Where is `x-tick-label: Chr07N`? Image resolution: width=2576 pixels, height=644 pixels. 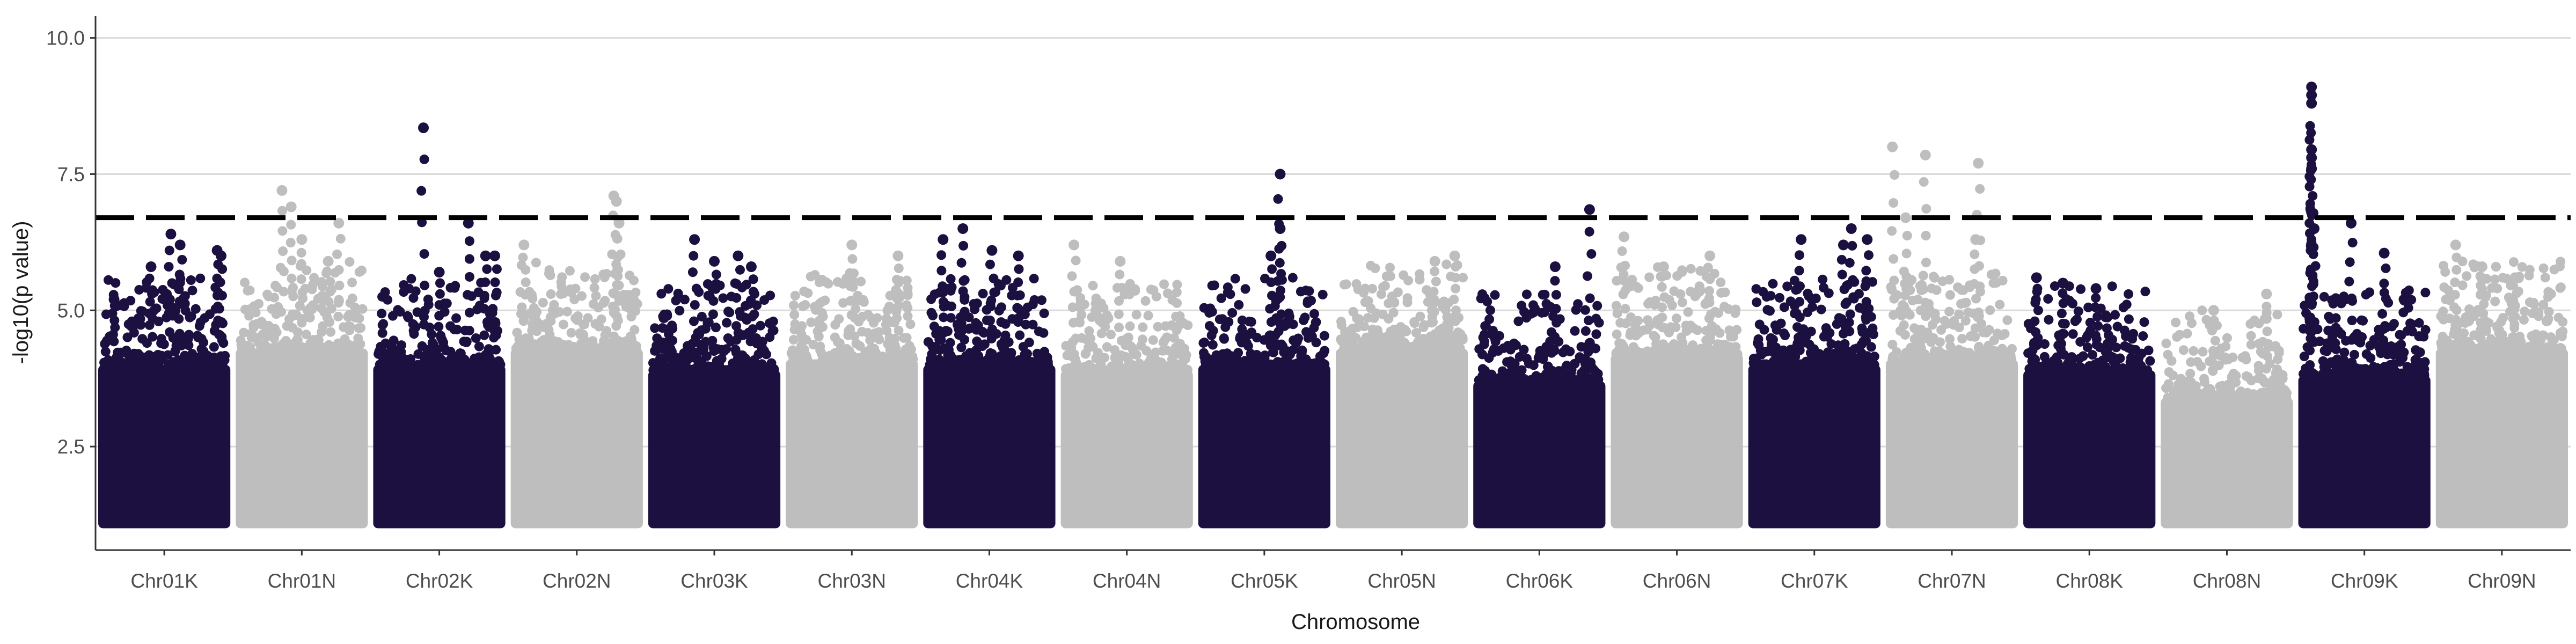 x-tick-label: Chr07N is located at coordinates (1952, 581).